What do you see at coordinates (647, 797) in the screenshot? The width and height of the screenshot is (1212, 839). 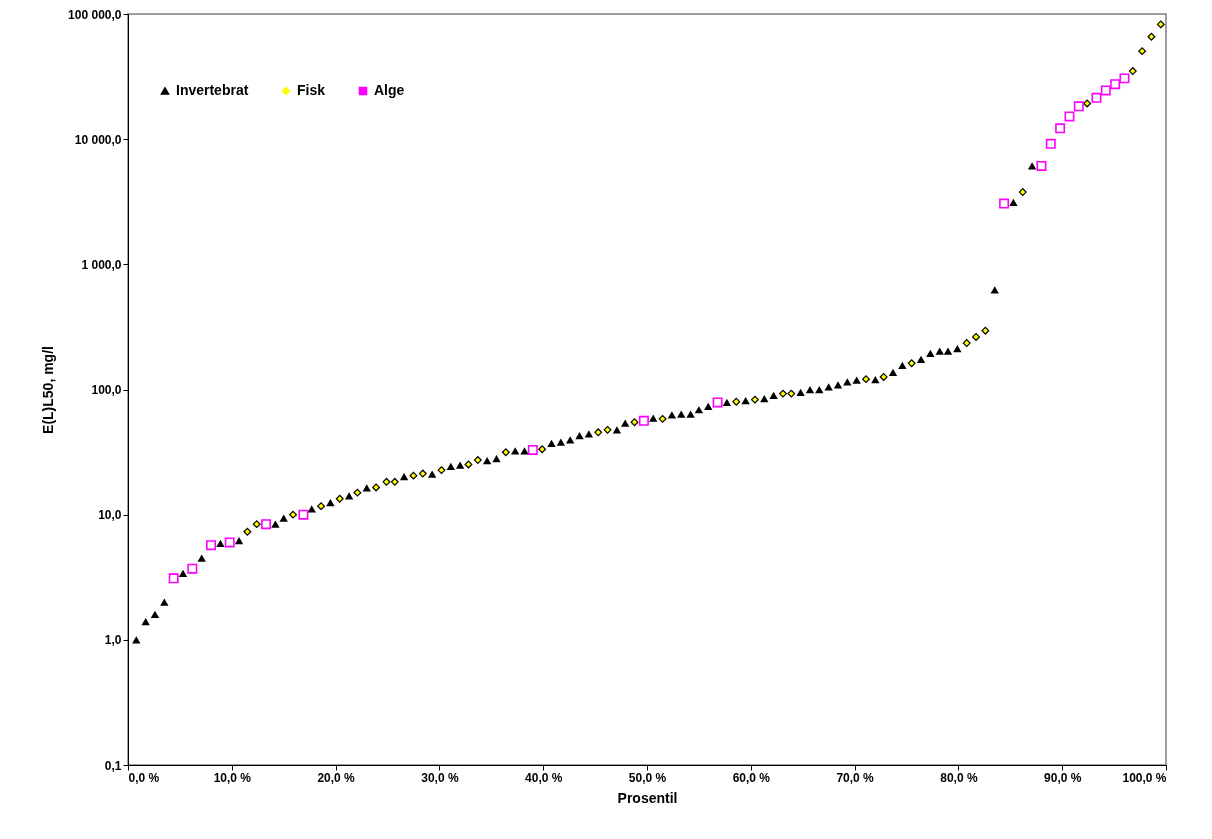 I see `x-axis-title: Prosentil` at bounding box center [647, 797].